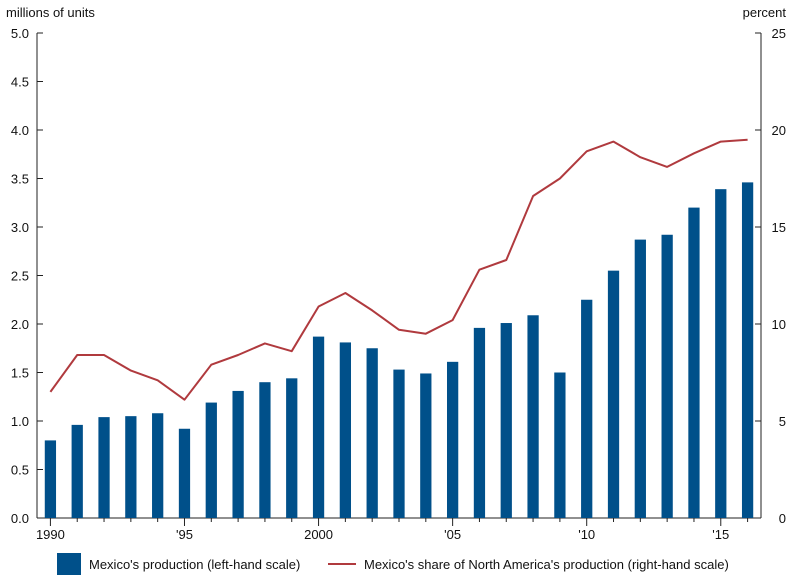 Image resolution: width=800 pixels, height=586 pixels. I want to click on left-tick-label: 0.5, so click(20, 470).